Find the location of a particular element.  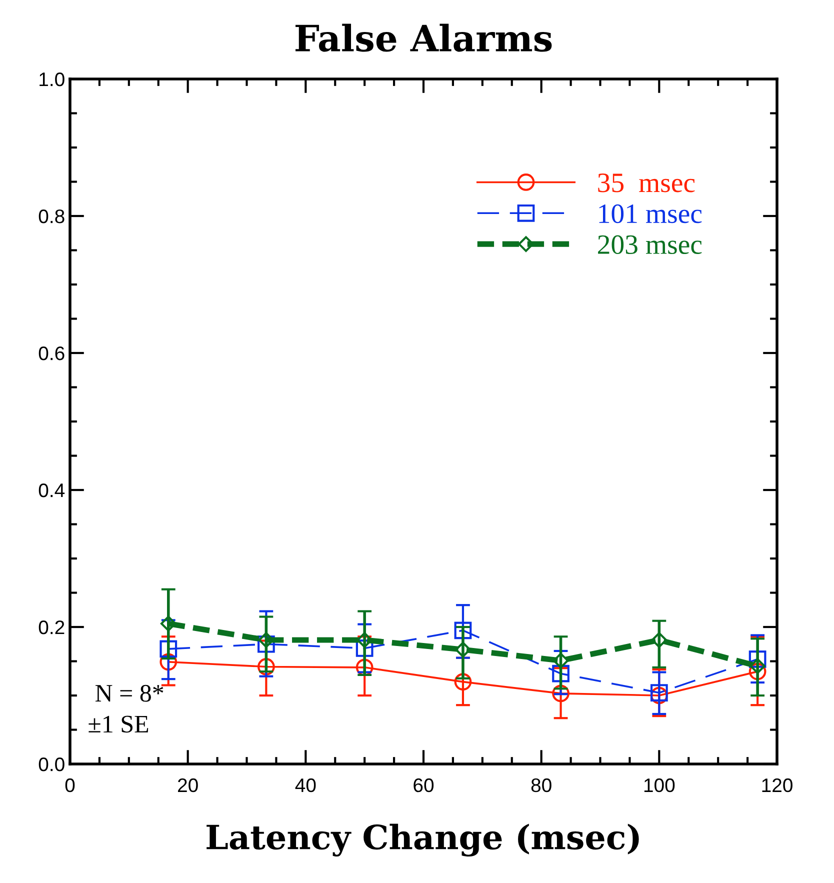

legend-label: 101 msec is located at coordinates (650, 214).